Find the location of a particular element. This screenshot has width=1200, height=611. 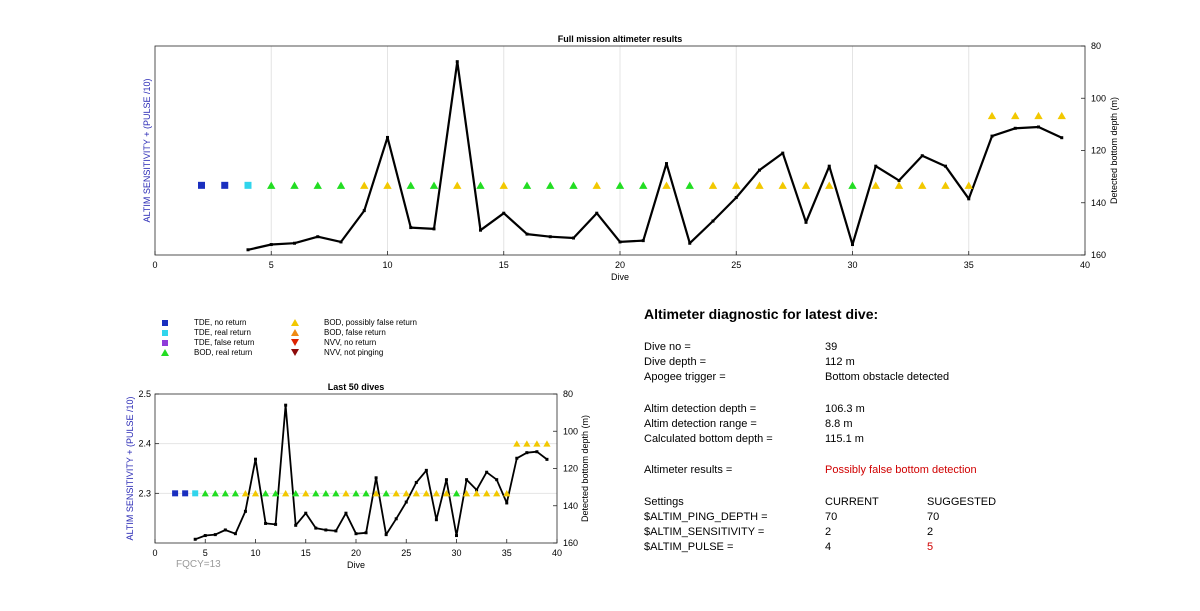

legend-square-icon is located at coordinates (165, 343).